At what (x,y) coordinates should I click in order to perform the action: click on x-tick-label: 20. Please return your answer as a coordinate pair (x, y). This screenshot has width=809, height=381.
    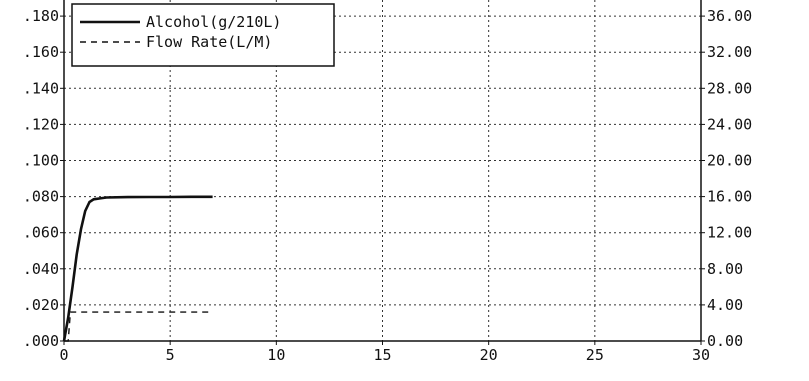
    Looking at the image, I should click on (489, 355).